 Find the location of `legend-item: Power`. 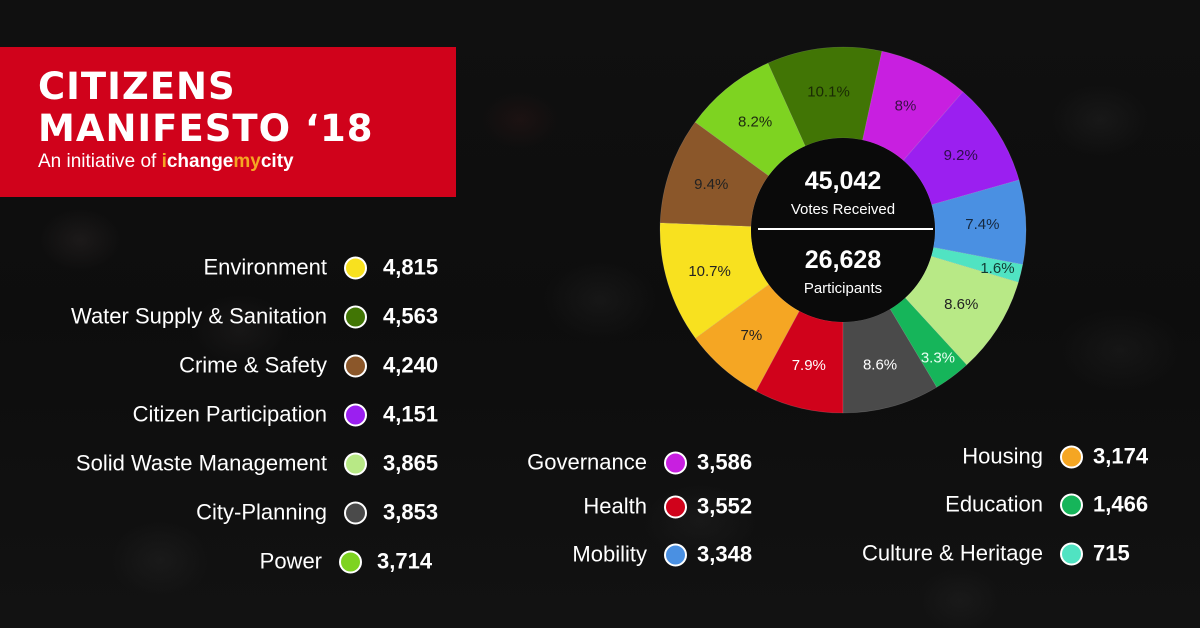

legend-item: Power is located at coordinates (161, 562).